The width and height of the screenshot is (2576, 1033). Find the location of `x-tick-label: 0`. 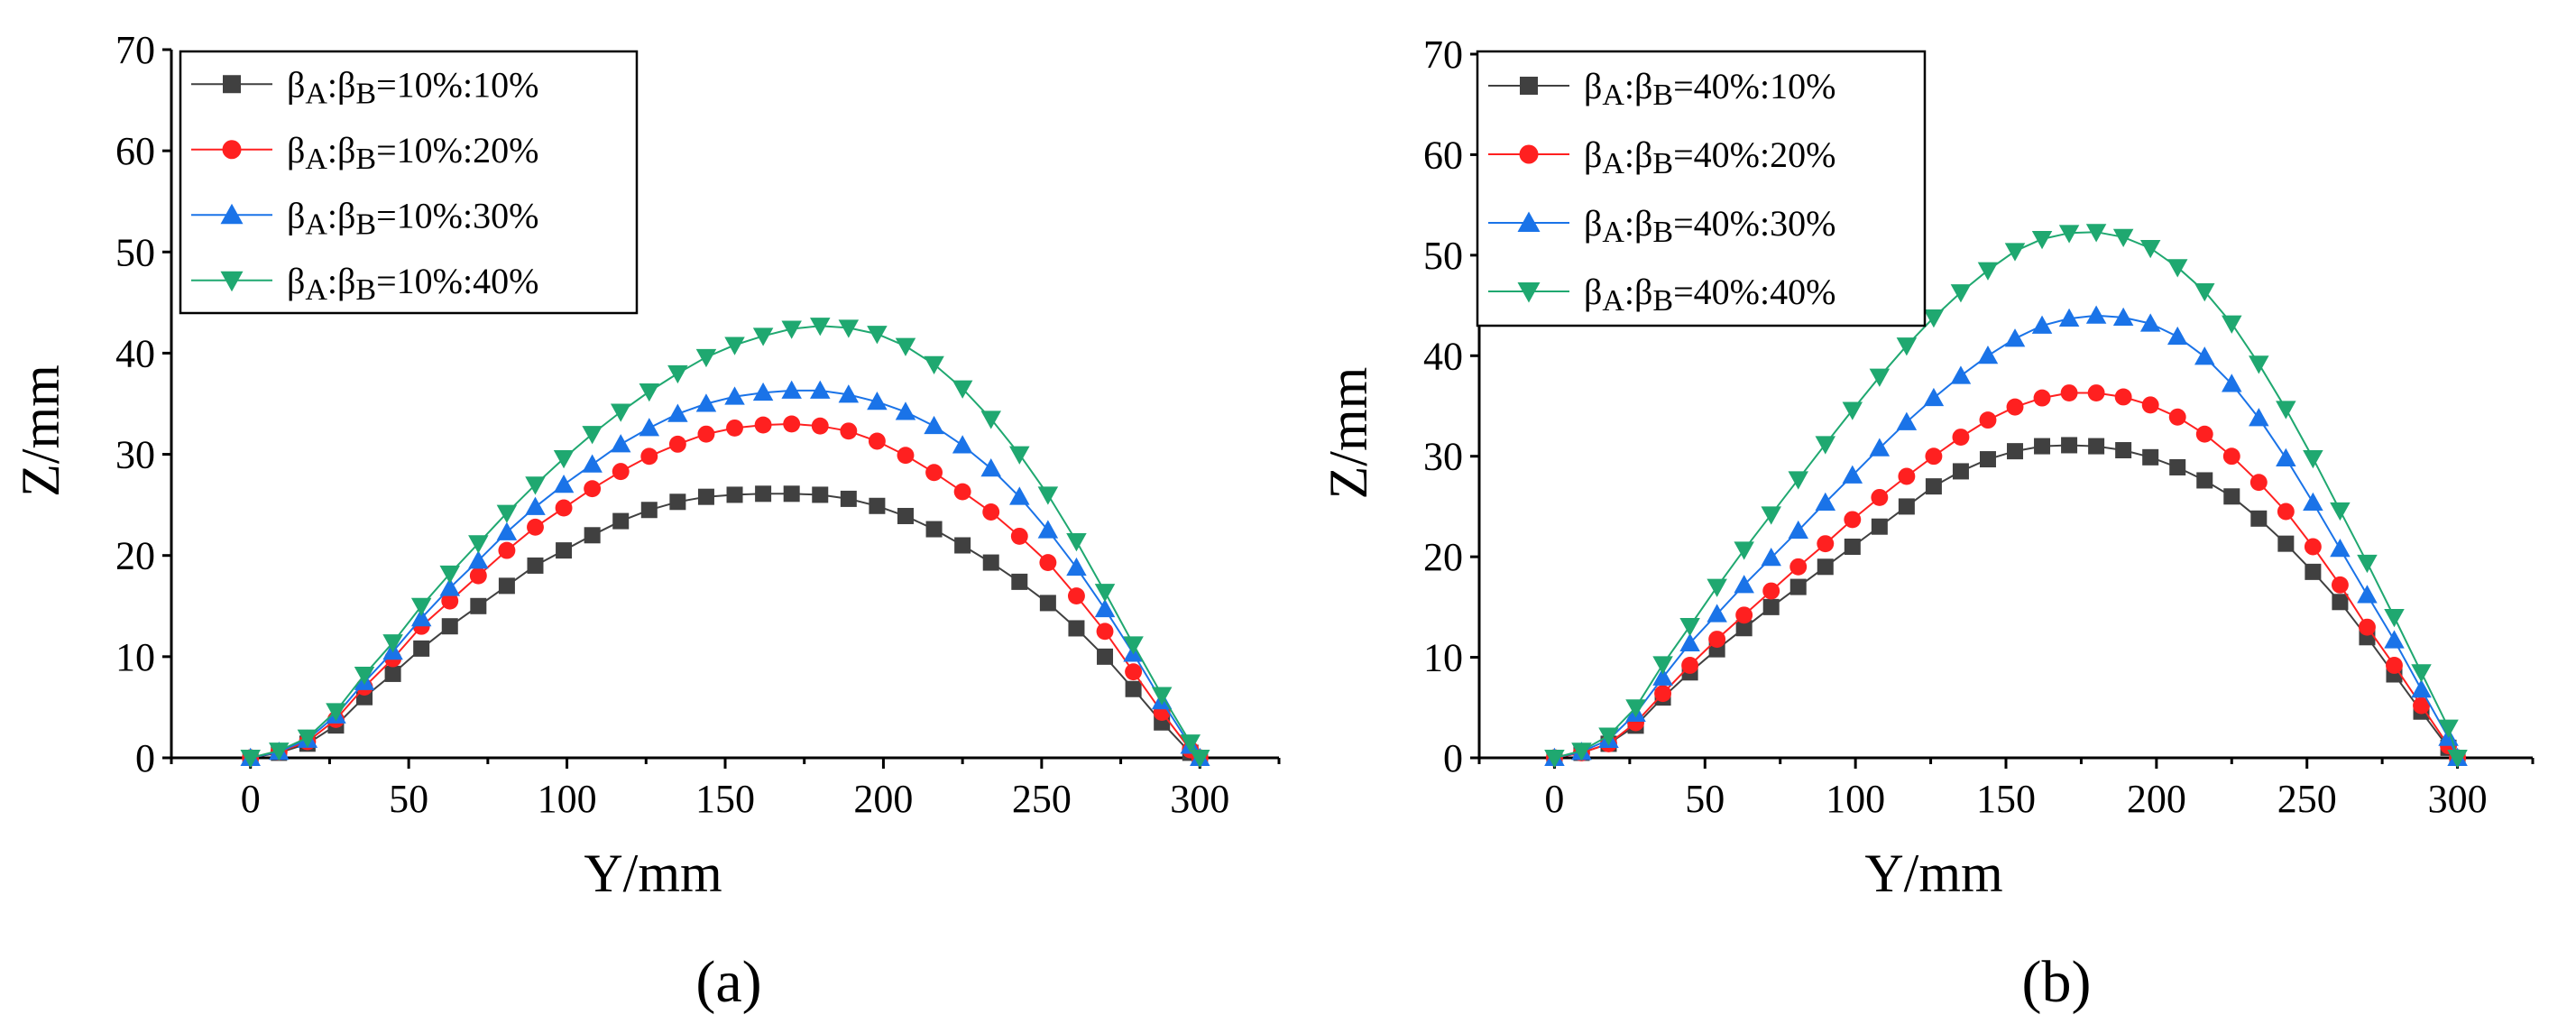

x-tick-label: 0 is located at coordinates (251, 799).